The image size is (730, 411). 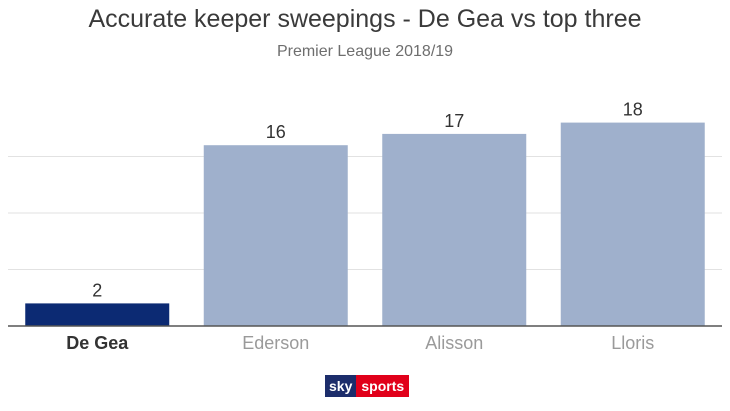 What do you see at coordinates (275, 235) in the screenshot?
I see `bar-ederson` at bounding box center [275, 235].